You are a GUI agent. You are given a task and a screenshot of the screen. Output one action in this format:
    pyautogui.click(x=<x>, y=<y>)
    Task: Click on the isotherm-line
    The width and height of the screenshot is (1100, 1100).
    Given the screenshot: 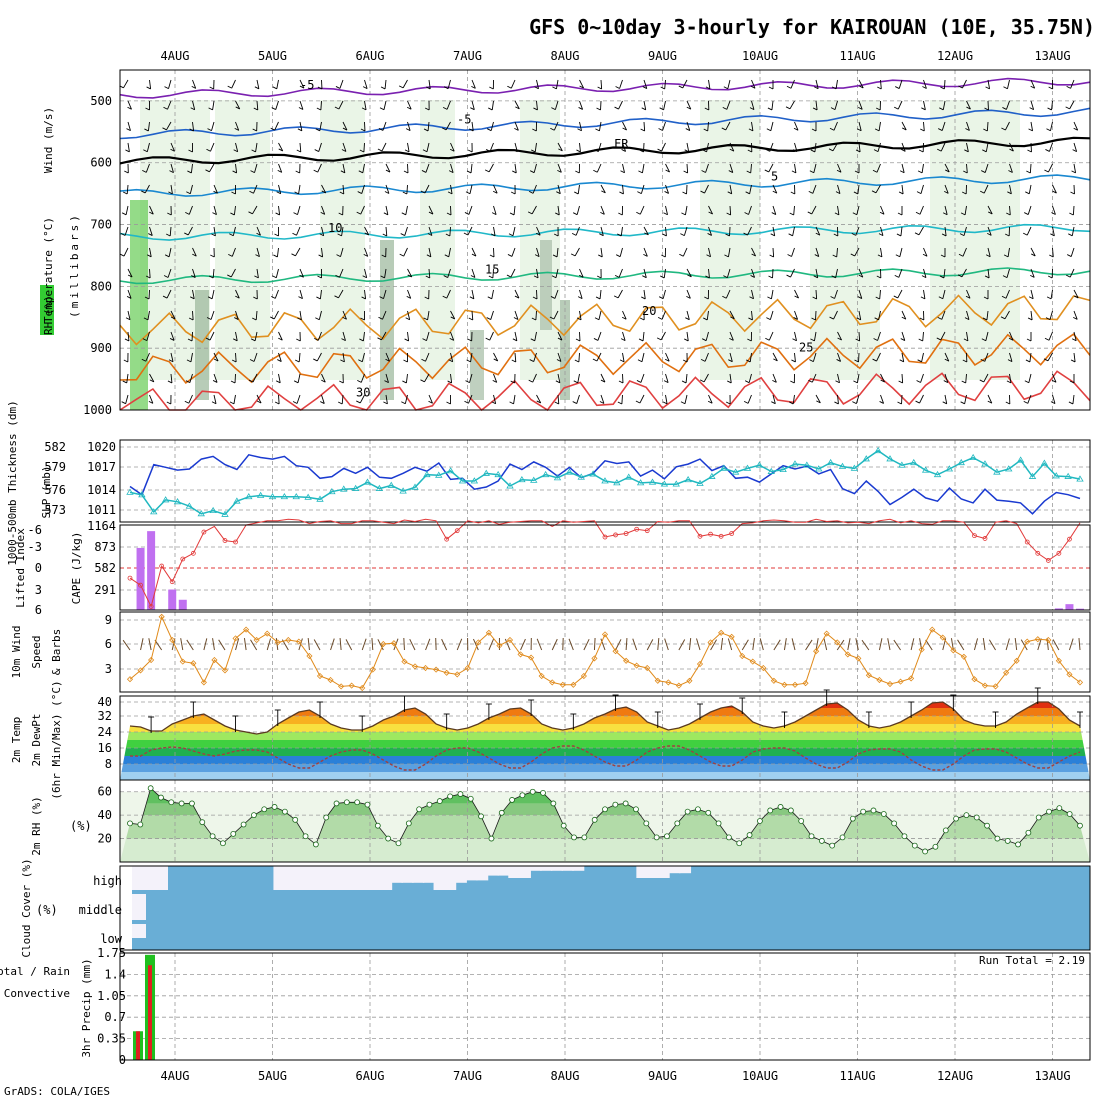 What is the action you would take?
    pyautogui.click(x=605, y=123)
    